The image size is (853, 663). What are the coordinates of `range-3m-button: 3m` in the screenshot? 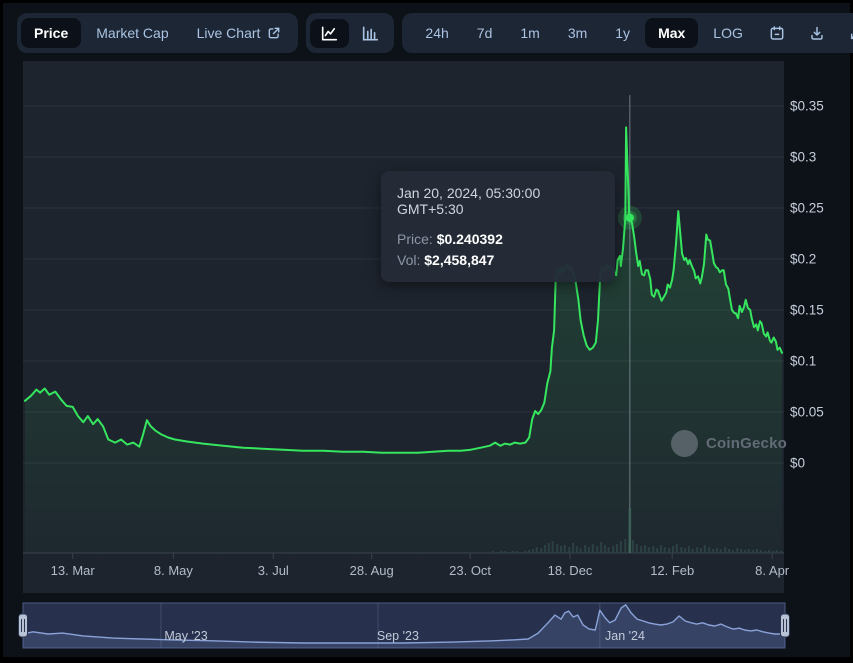 It's located at (577, 33).